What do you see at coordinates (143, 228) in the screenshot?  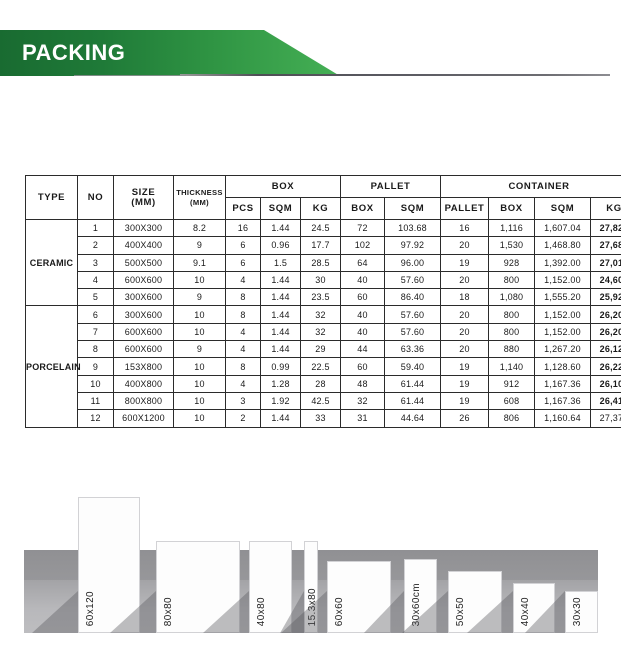 I see `cell-size: 300X300` at bounding box center [143, 228].